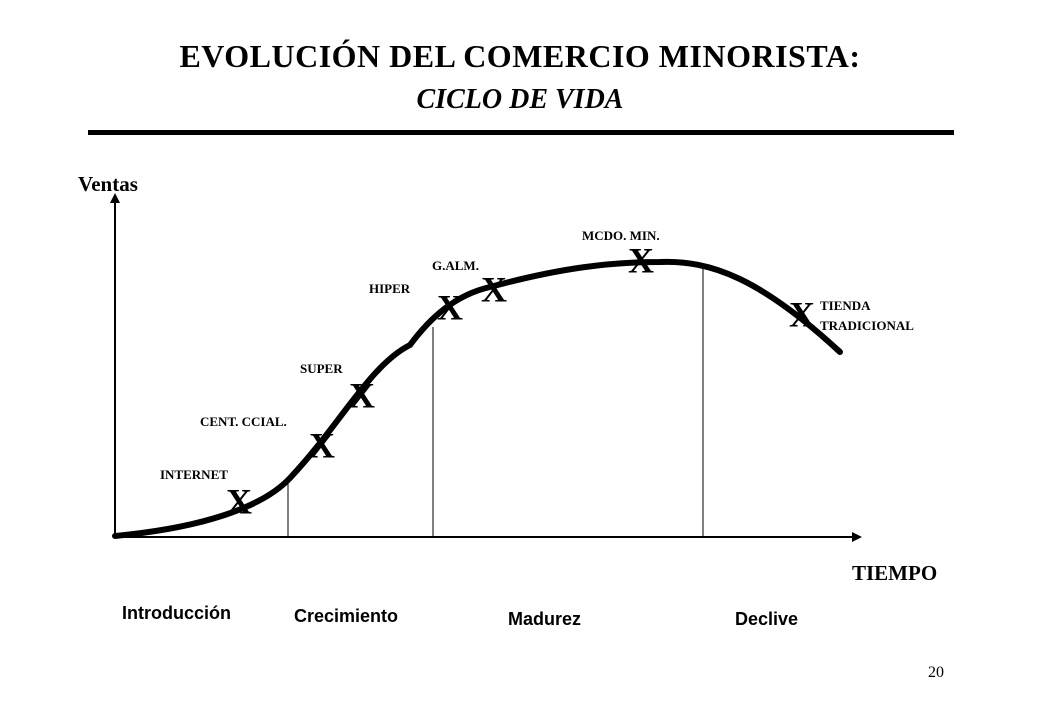  I want to click on format-label-internet: INTERNET, so click(194, 474).